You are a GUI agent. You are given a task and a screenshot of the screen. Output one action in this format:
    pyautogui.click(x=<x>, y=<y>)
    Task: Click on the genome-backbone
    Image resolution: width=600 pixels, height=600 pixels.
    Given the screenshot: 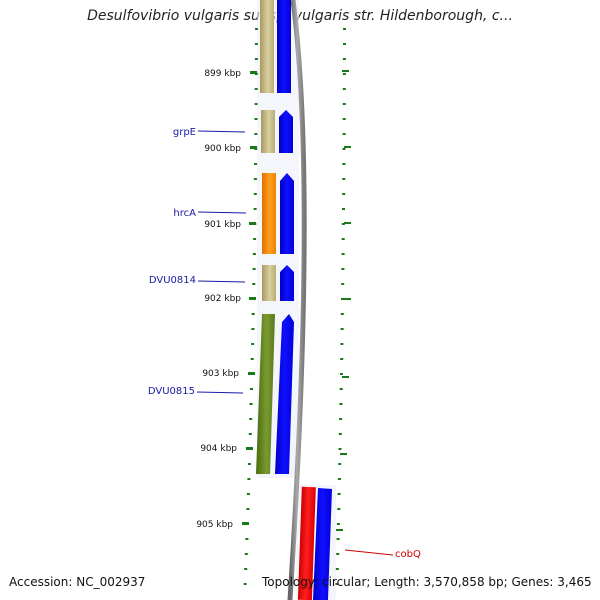 What is the action you would take?
    pyautogui.click(x=297, y=300)
    